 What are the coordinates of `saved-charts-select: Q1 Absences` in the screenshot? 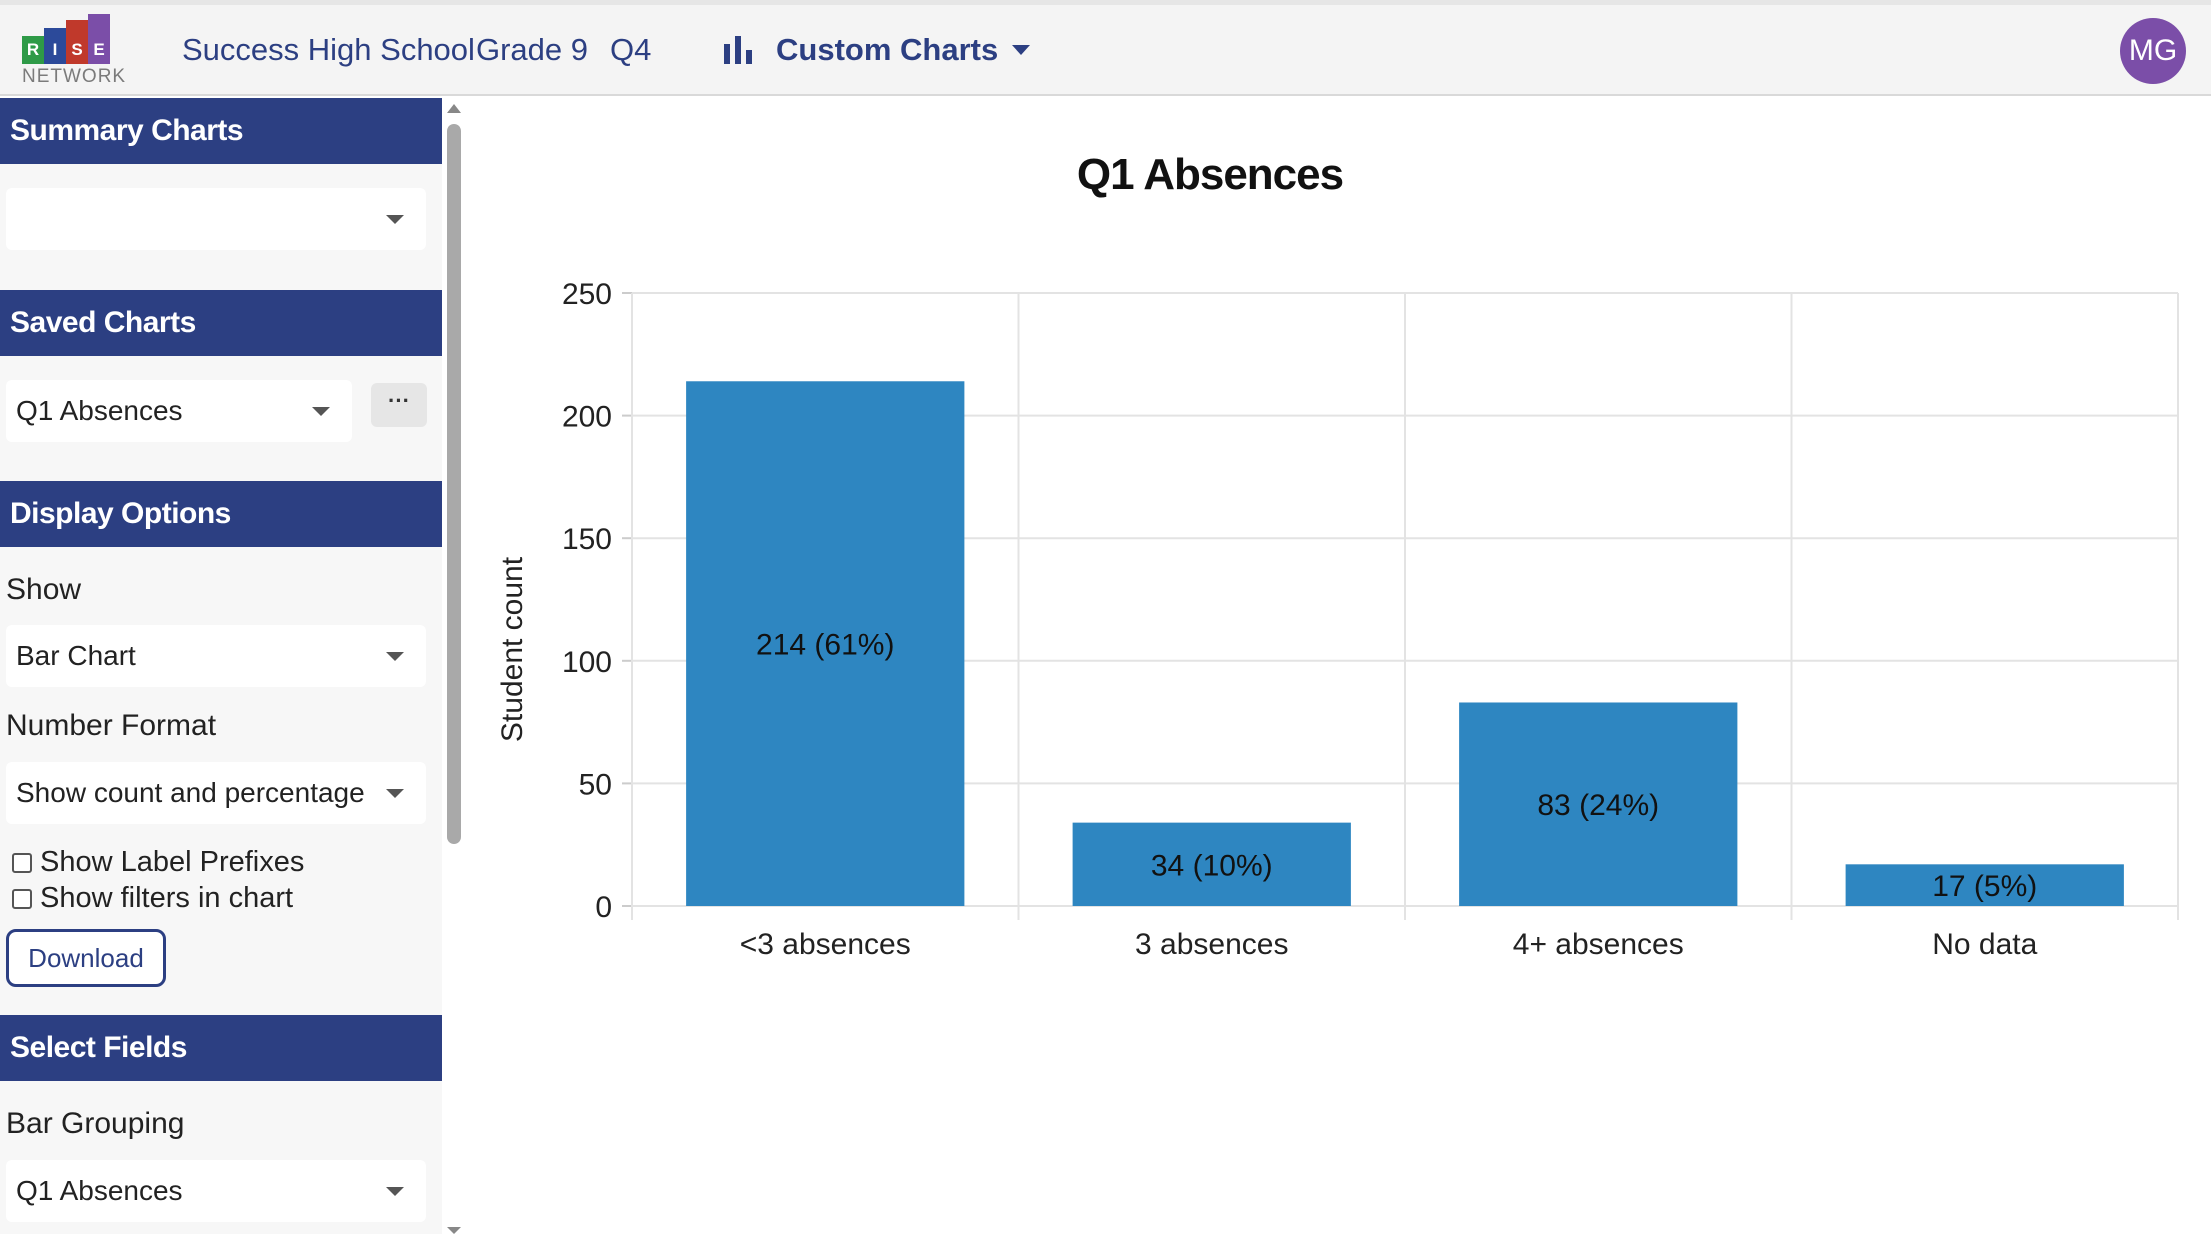 It's located at (179, 411).